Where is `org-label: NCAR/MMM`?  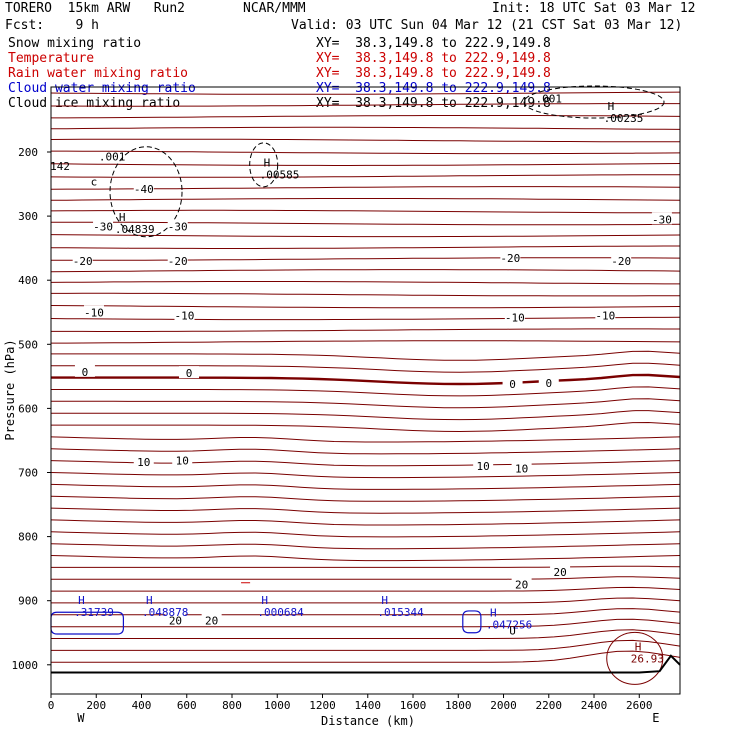
org-label: NCAR/MMM is located at coordinates (274, 8).